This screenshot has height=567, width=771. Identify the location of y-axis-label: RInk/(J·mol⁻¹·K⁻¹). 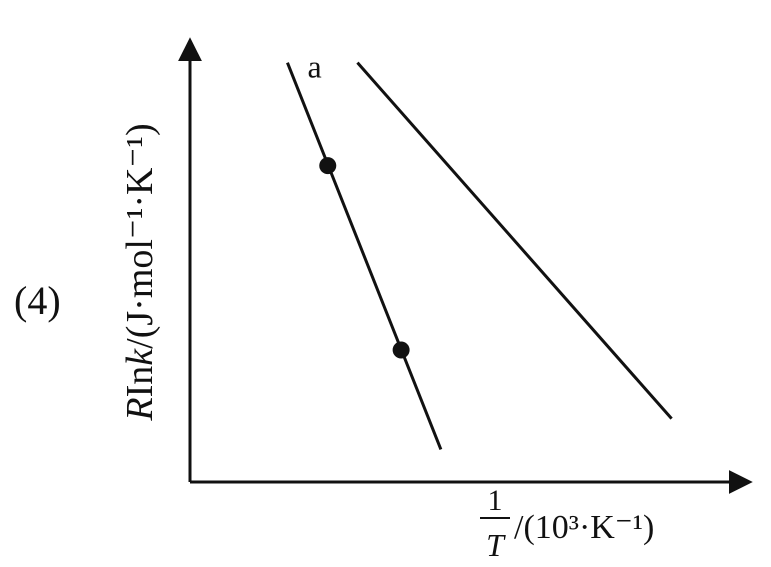
(140, 272).